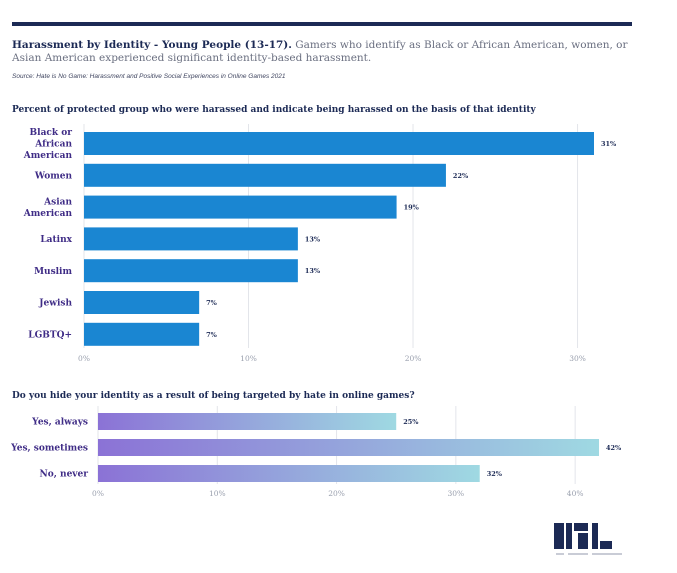 Image resolution: width=677 pixels, height=573 pixels. What do you see at coordinates (411, 422) in the screenshot?
I see `data-label: 25%` at bounding box center [411, 422].